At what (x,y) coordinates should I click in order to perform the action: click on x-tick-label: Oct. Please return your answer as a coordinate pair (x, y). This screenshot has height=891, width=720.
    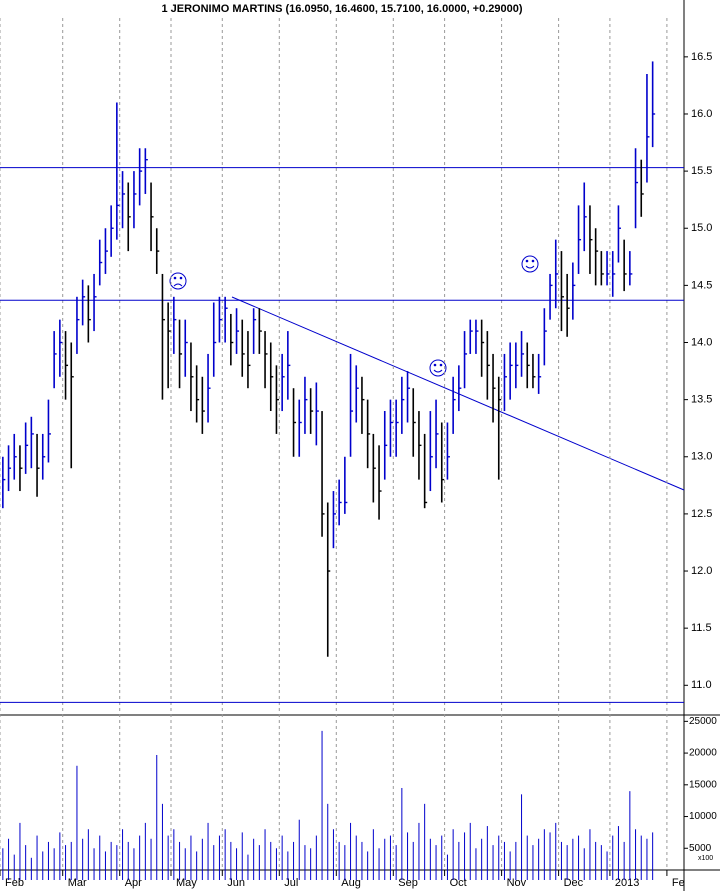
    Looking at the image, I should click on (458, 883).